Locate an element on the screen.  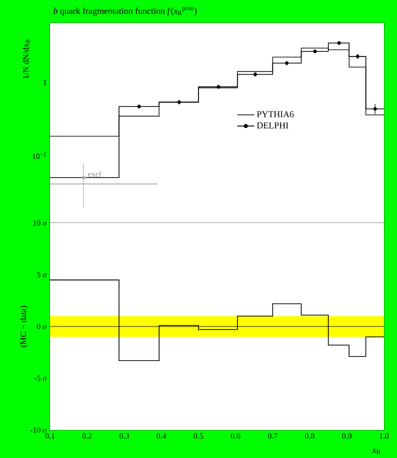
y-axis-title: 1/N dN/dx$_{B}$ is located at coordinates (26, 59).